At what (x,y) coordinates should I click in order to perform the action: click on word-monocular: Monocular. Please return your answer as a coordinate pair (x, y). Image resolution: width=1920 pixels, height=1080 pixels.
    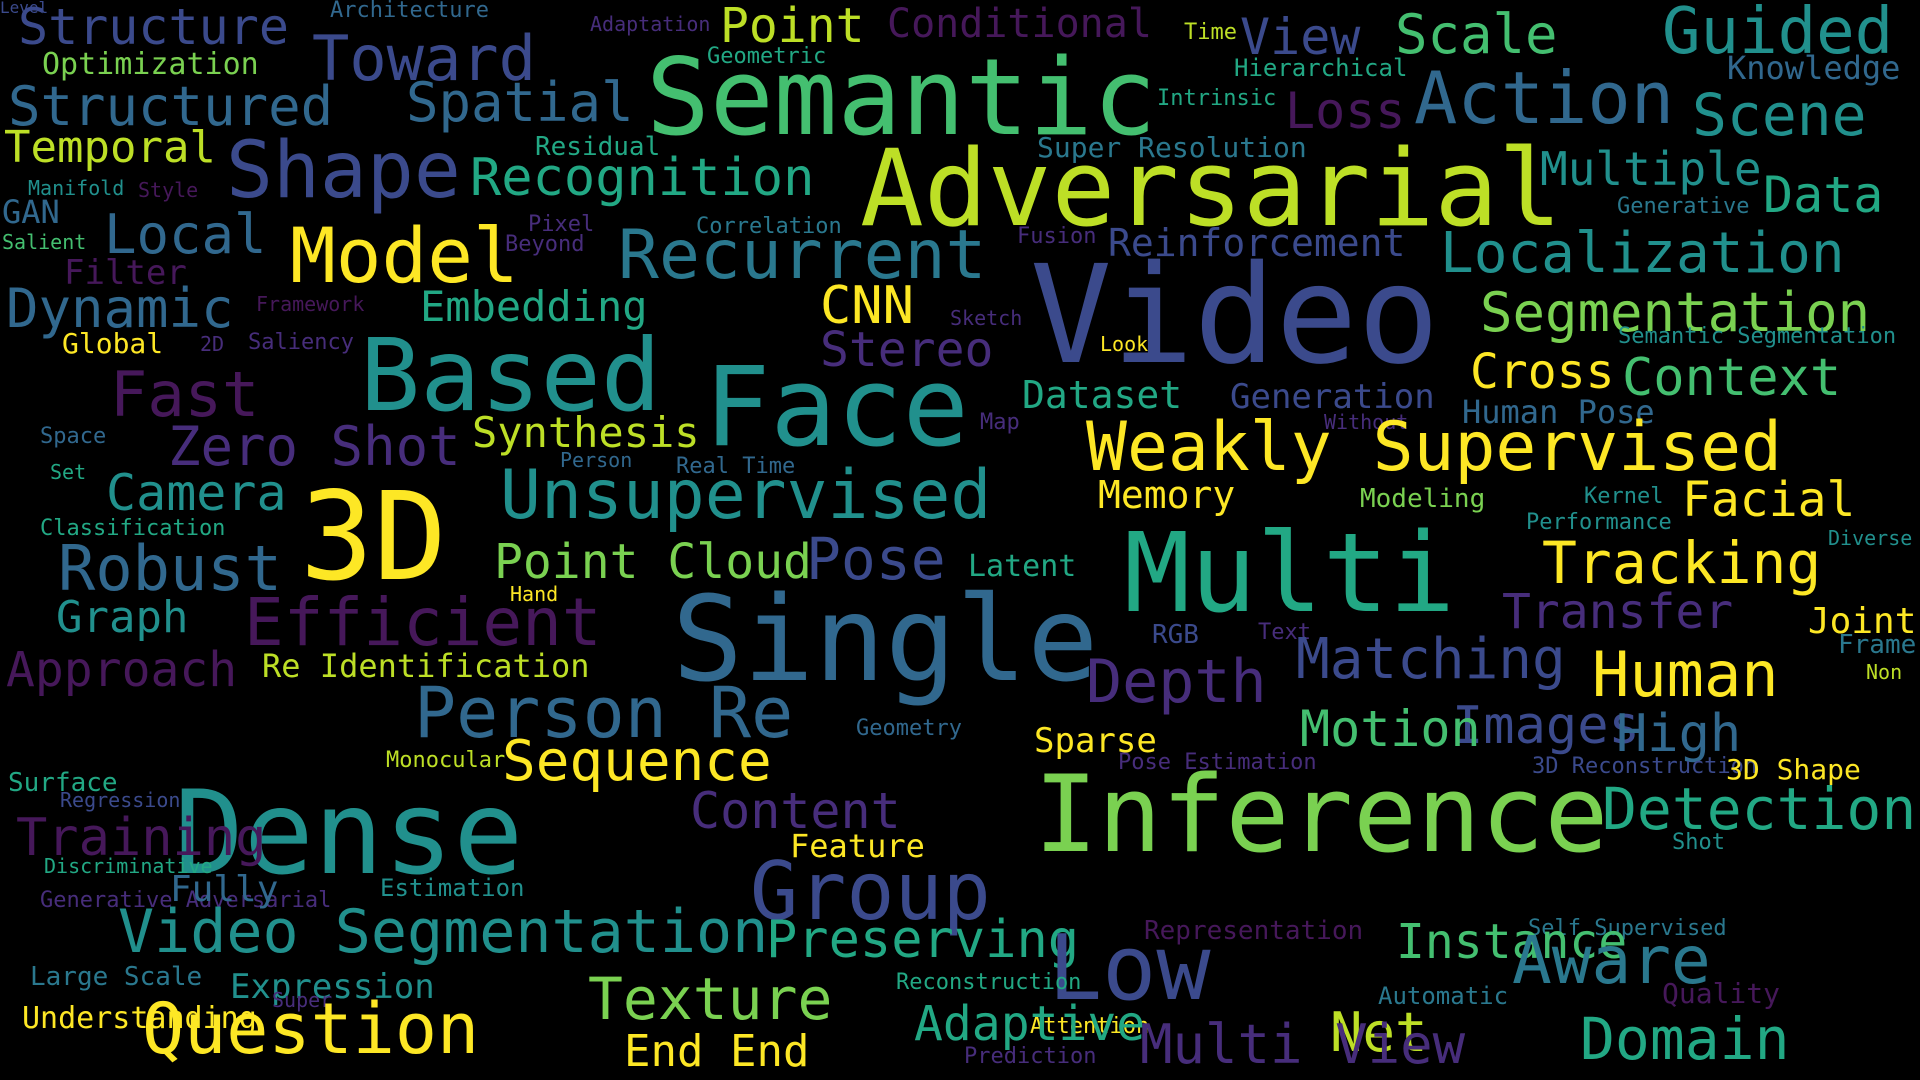
    Looking at the image, I should click on (446, 760).